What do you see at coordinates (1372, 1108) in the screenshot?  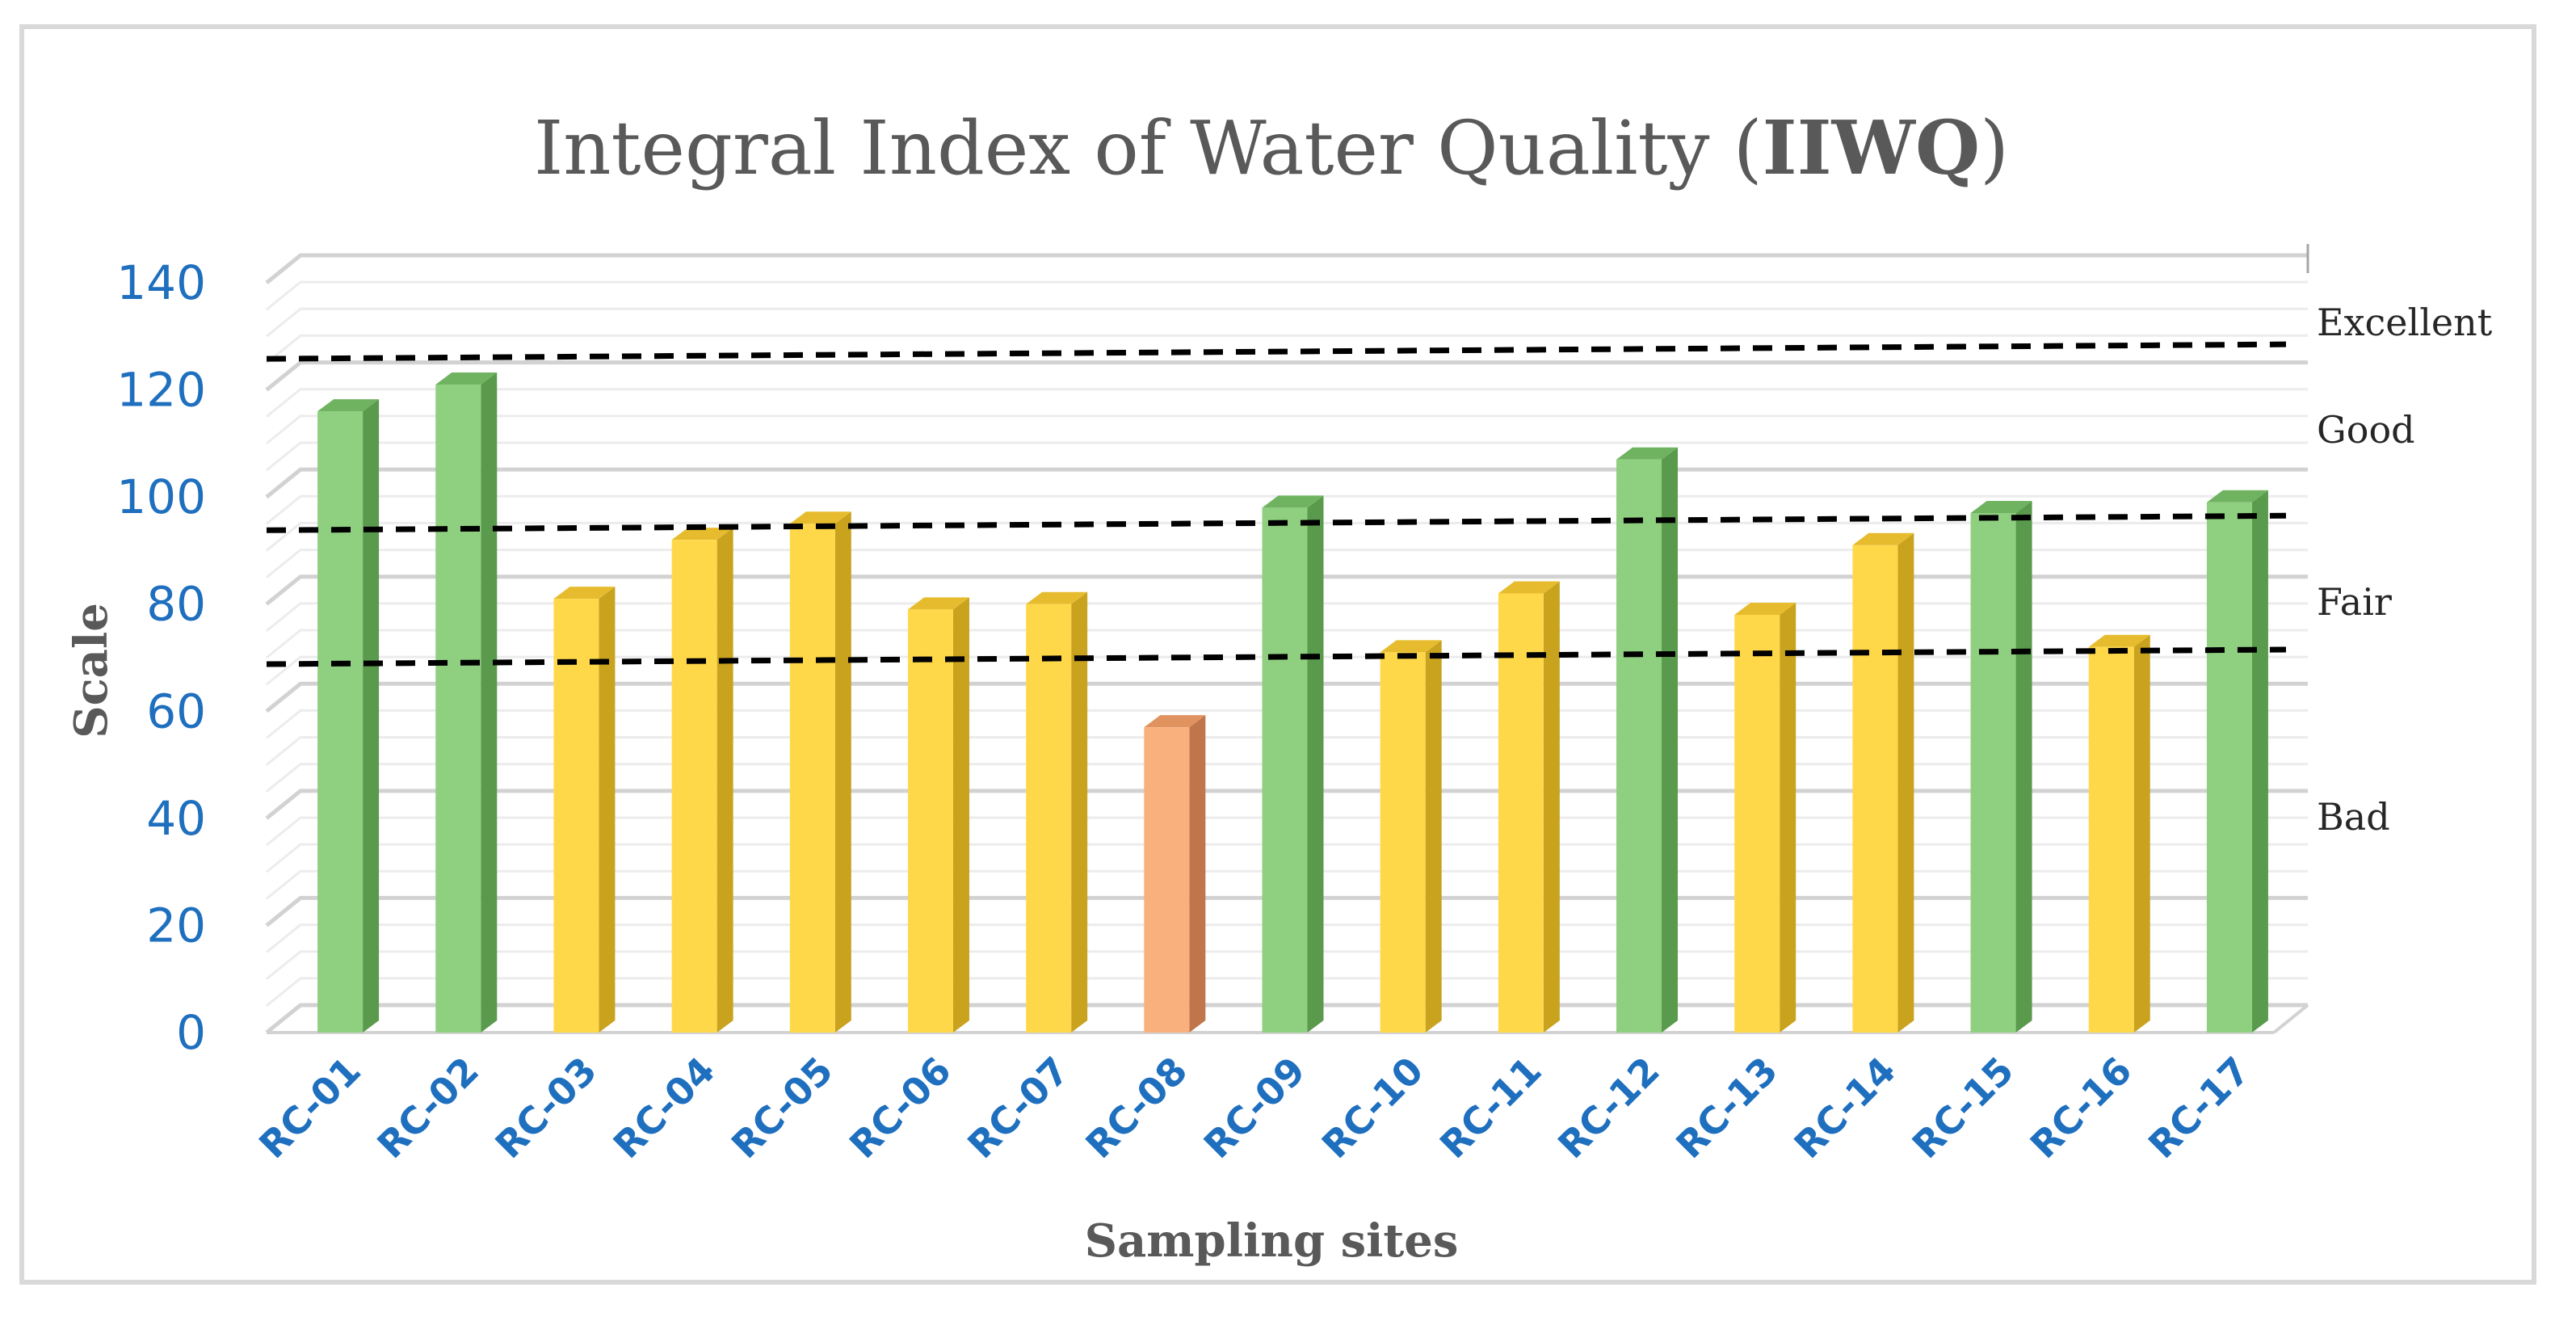 I see `x-tick-label: RC-10` at bounding box center [1372, 1108].